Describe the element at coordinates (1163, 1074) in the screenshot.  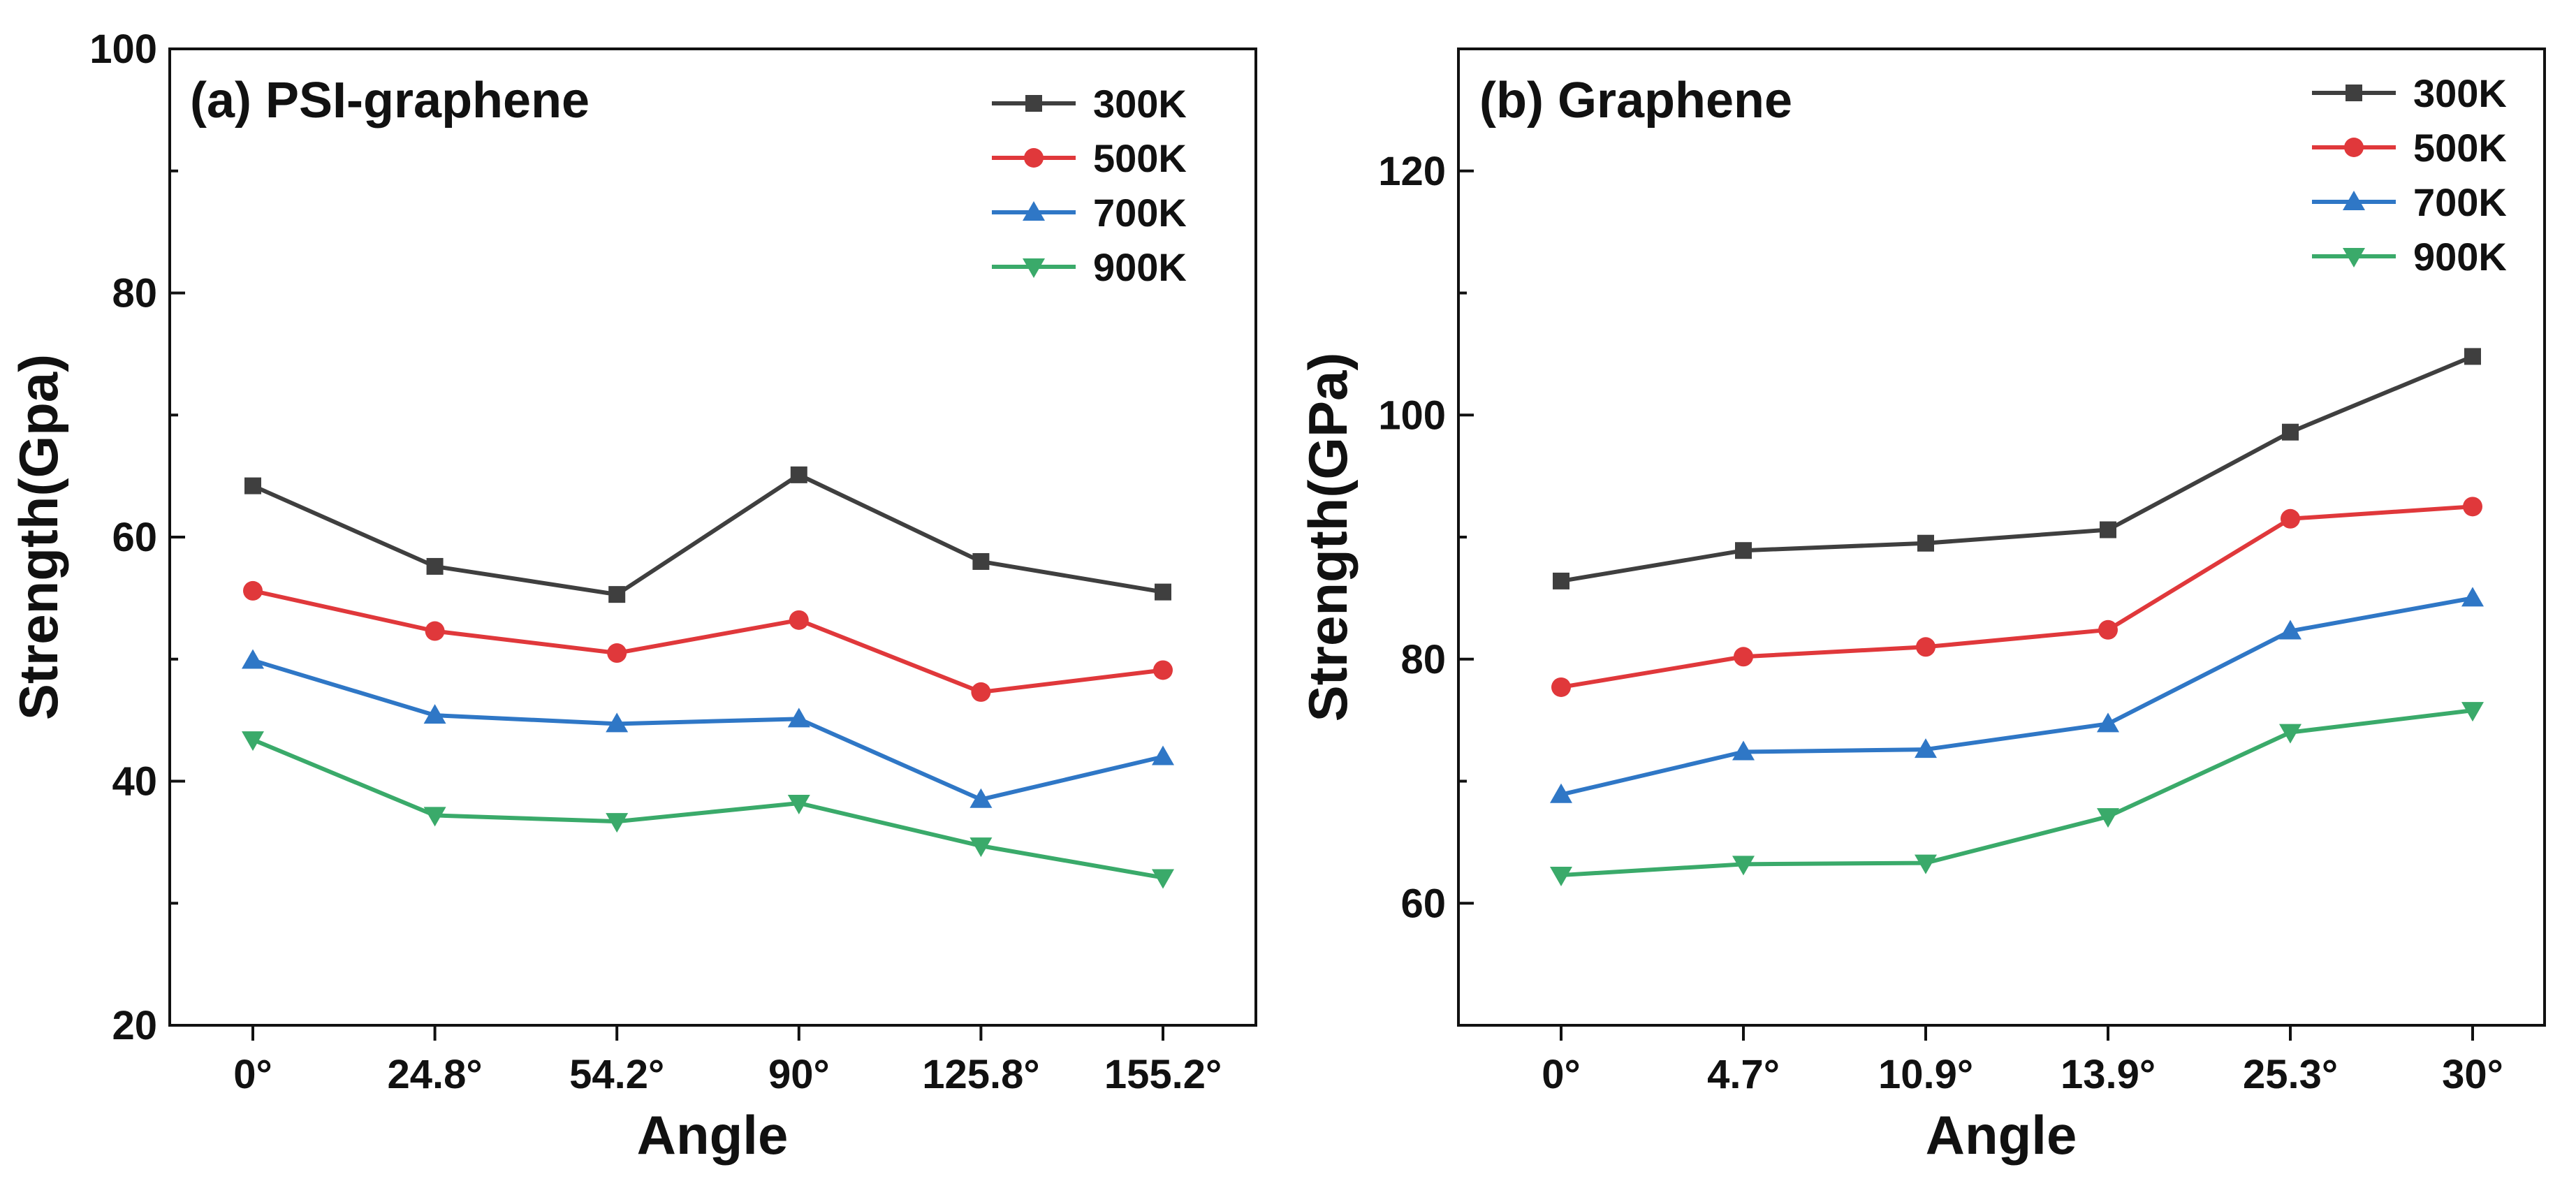
I see `x-tick-label: 155.2°` at that location.